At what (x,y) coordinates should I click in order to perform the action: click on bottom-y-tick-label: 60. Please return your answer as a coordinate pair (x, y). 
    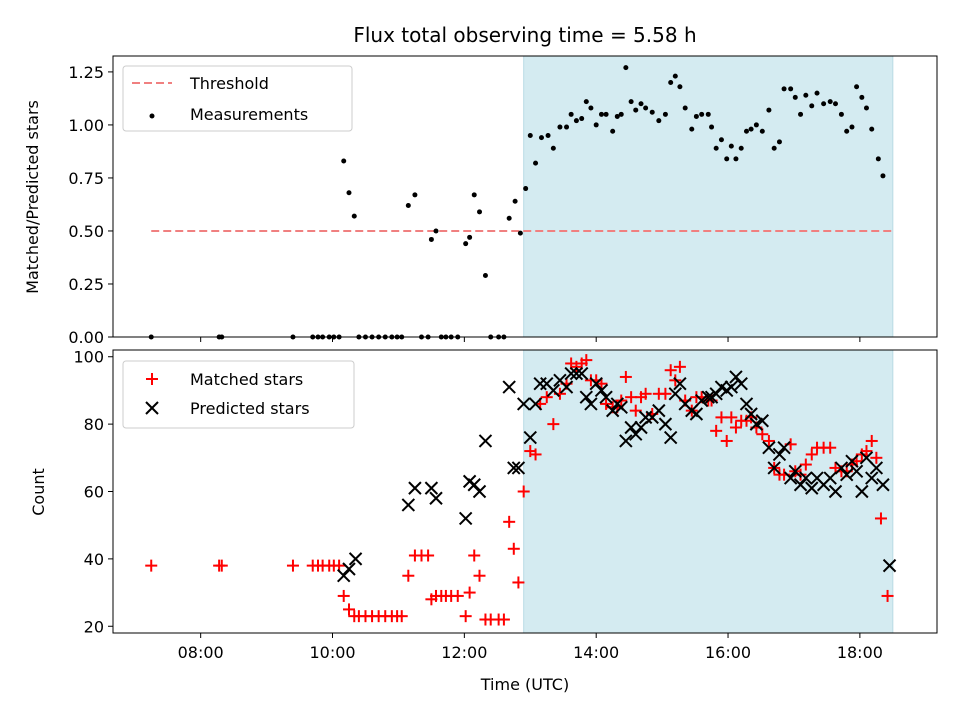
    Looking at the image, I should click on (94, 492).